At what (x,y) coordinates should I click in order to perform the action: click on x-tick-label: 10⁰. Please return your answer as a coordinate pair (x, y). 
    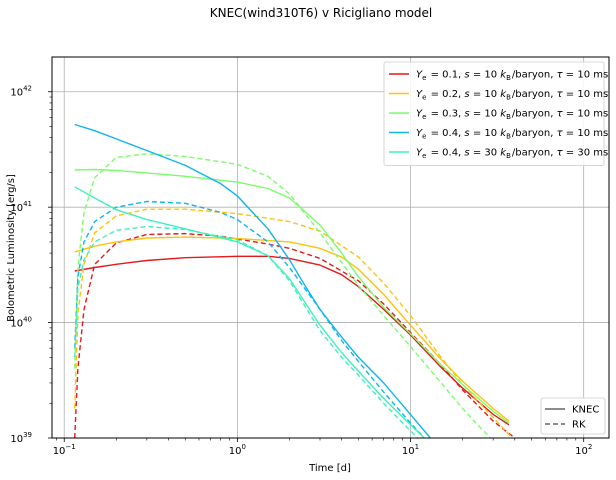
    Looking at the image, I should click on (237, 450).